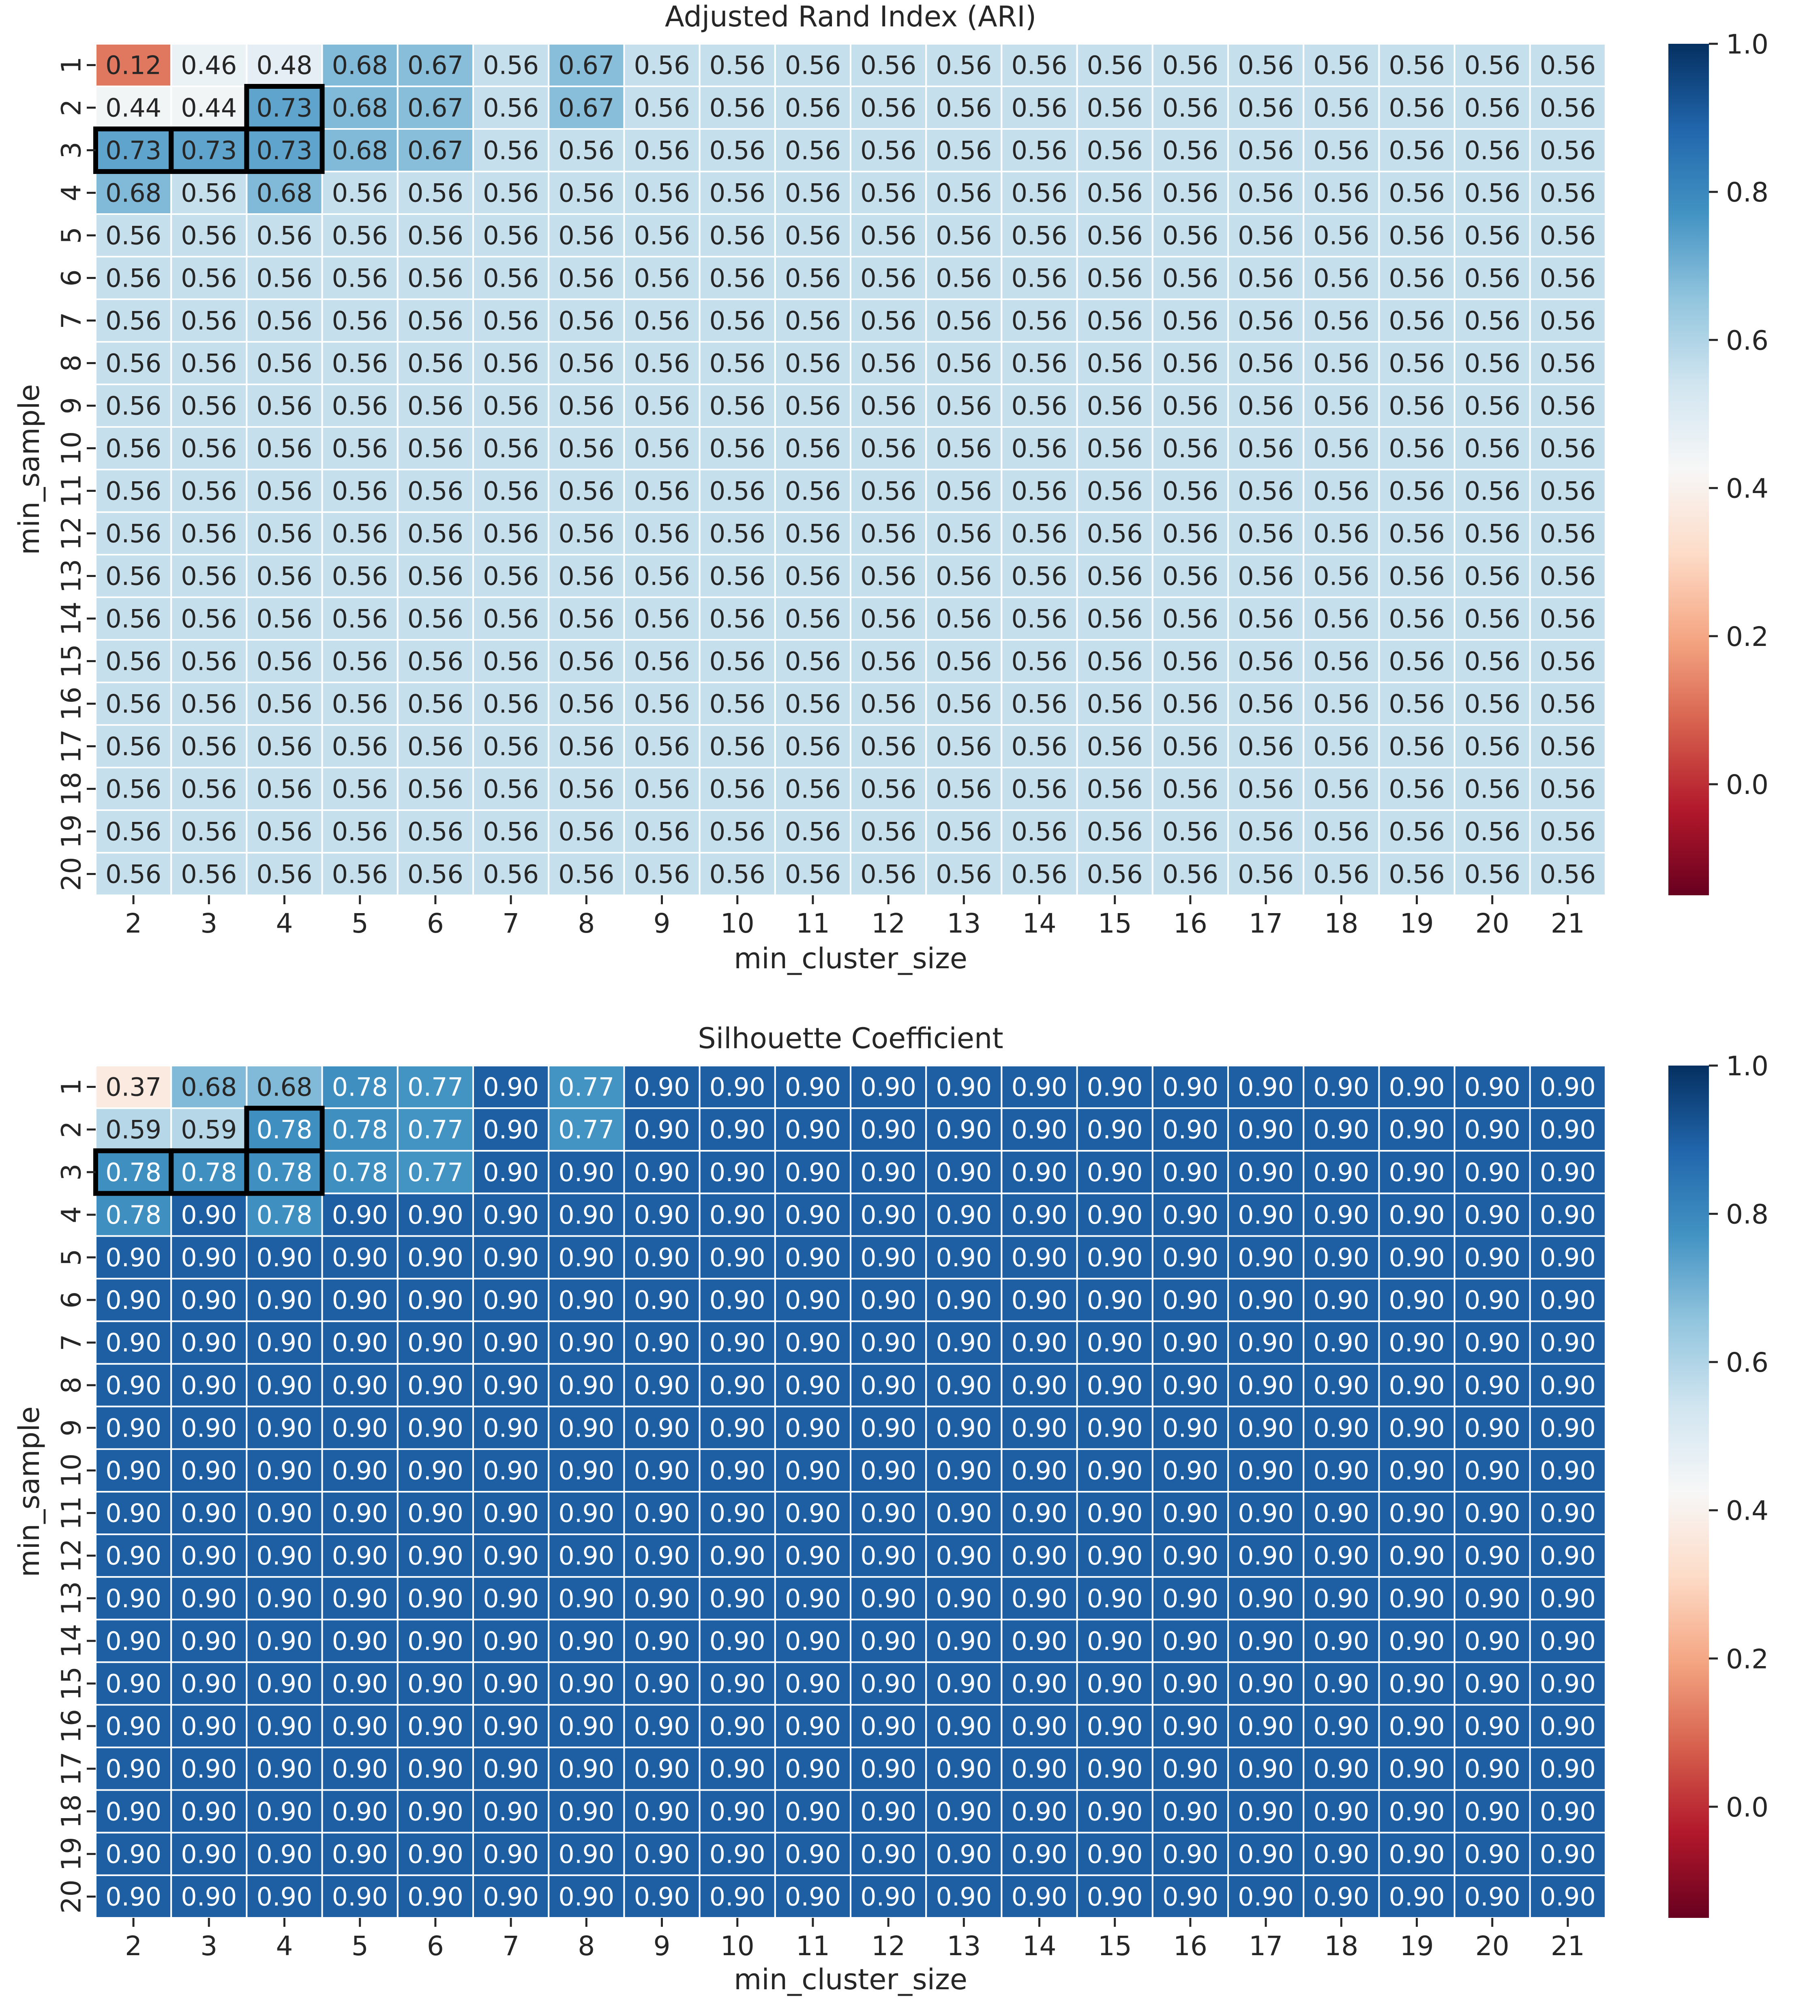  I want to click on y-tick-label: 6, so click(71, 279).